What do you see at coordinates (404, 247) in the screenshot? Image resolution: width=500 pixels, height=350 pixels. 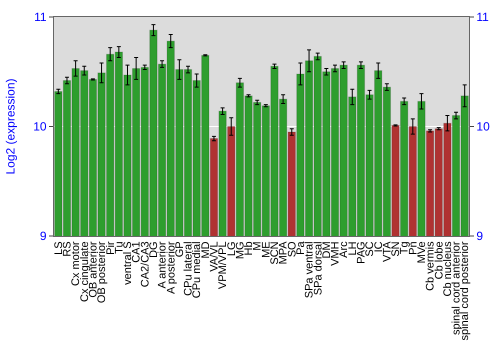 I see `x-tick-label: Tg` at bounding box center [404, 247].